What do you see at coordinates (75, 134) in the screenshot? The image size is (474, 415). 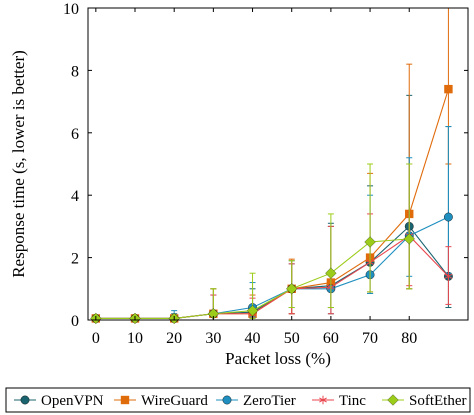 I see `y-tick-label: 6` at bounding box center [75, 134].